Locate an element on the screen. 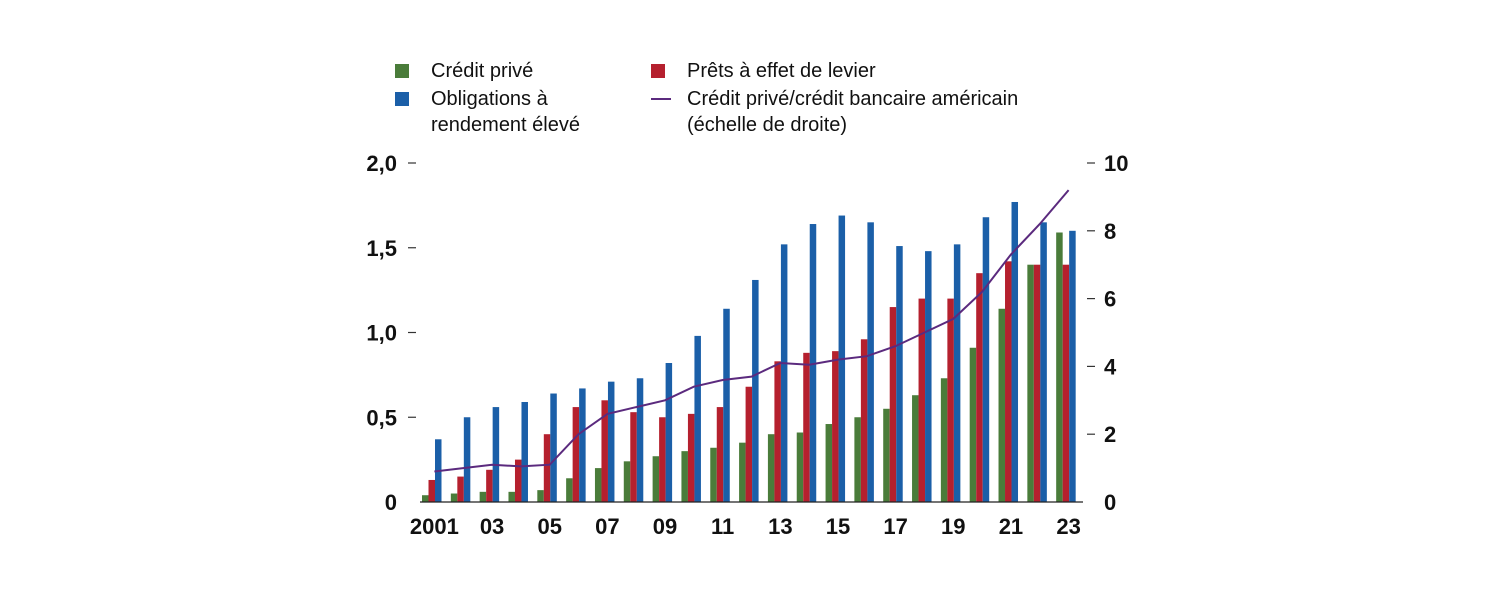 Image resolution: width=1500 pixels, height=600 pixels. x-axis-tick-label: 07 is located at coordinates (607, 526).